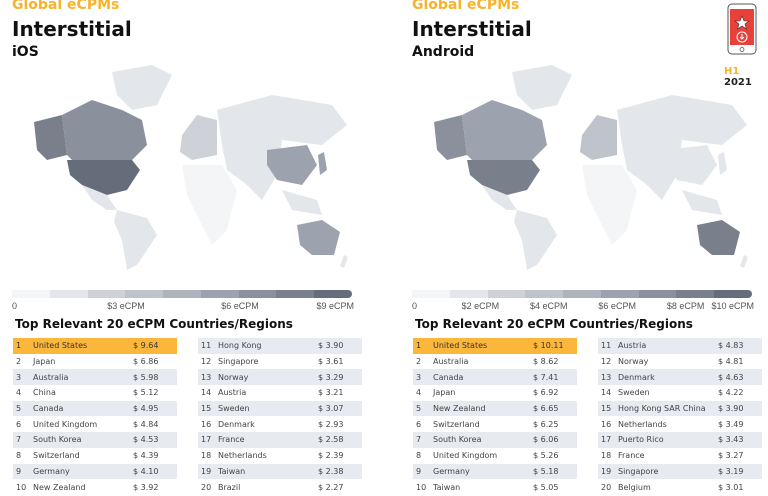  I want to click on table-row: 3 Canada $ 7.41, so click(495, 377).